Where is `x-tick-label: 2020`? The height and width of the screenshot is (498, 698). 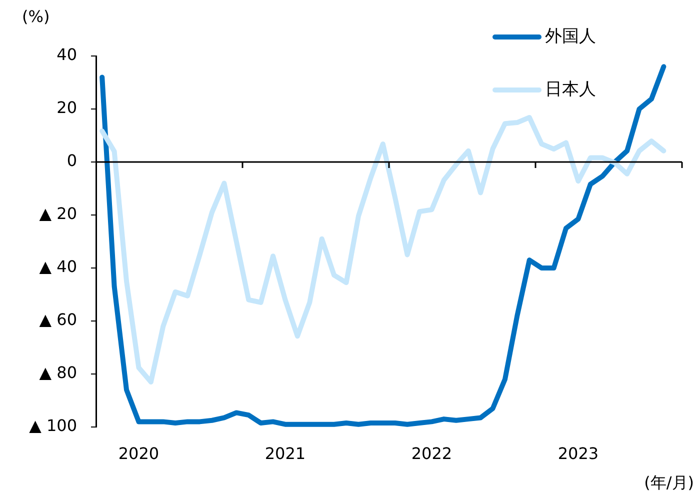
x-tick-label: 2020 is located at coordinates (139, 453).